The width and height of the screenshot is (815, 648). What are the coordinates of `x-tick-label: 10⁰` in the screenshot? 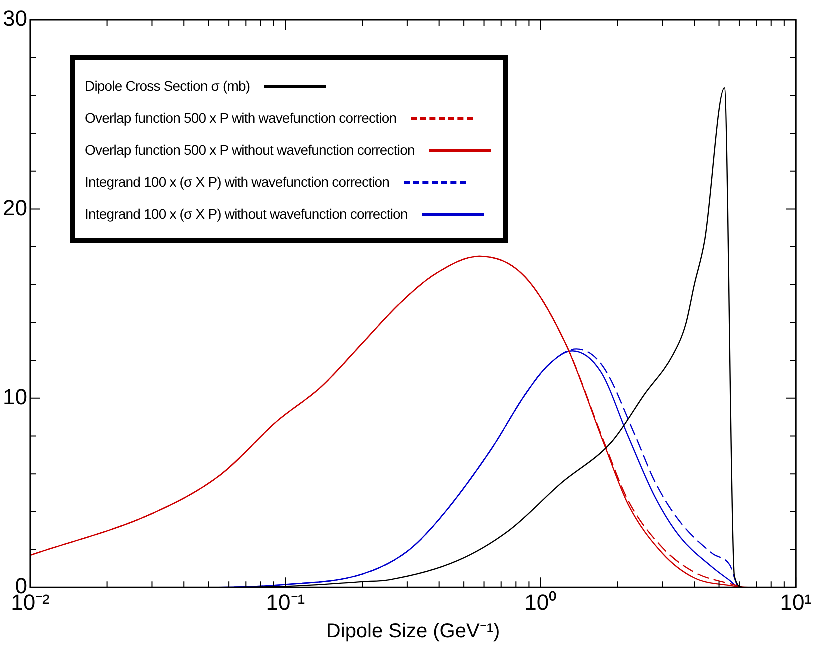 It's located at (541, 602).